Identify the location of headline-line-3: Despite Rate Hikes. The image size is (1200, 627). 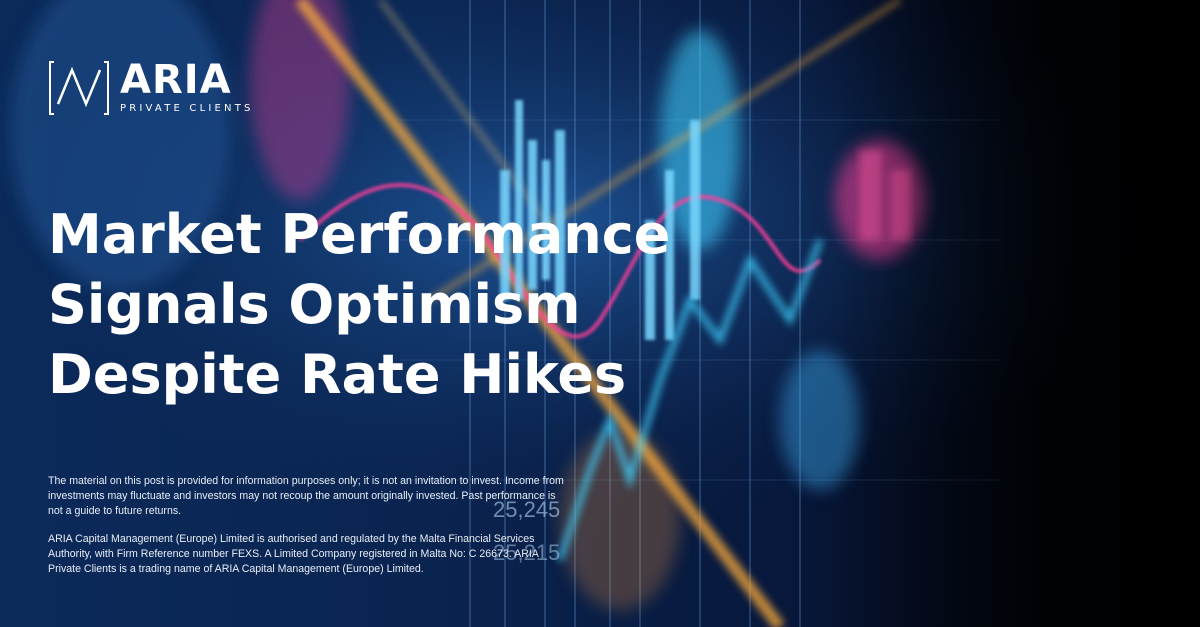
(337, 374).